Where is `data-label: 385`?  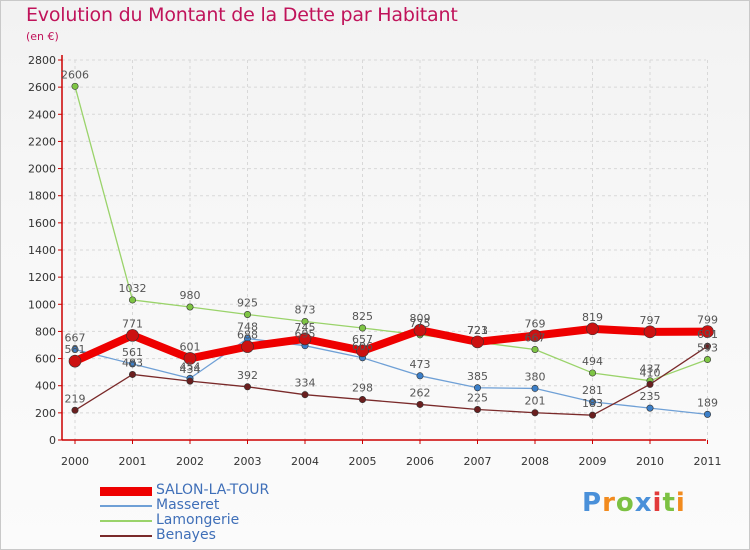
data-label: 385 is located at coordinates (477, 376).